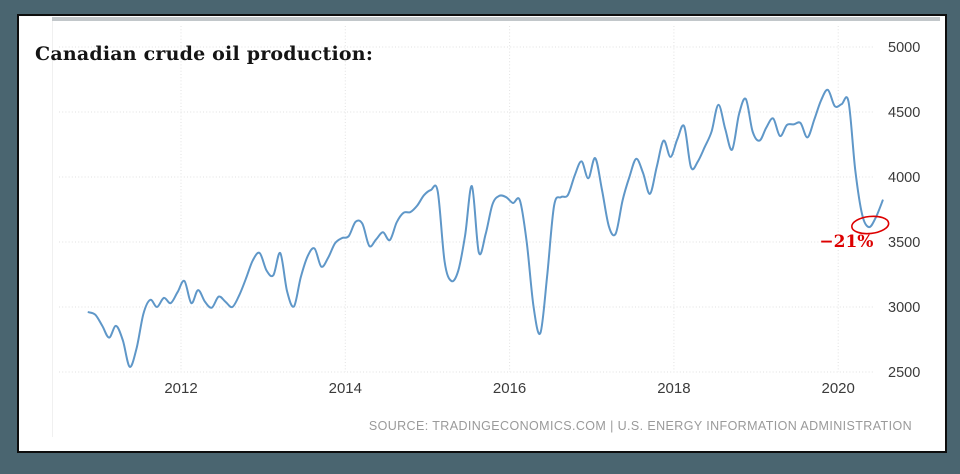 This screenshot has height=474, width=960. Describe the element at coordinates (509, 388) in the screenshot. I see `x-tick-label: 2016` at that location.